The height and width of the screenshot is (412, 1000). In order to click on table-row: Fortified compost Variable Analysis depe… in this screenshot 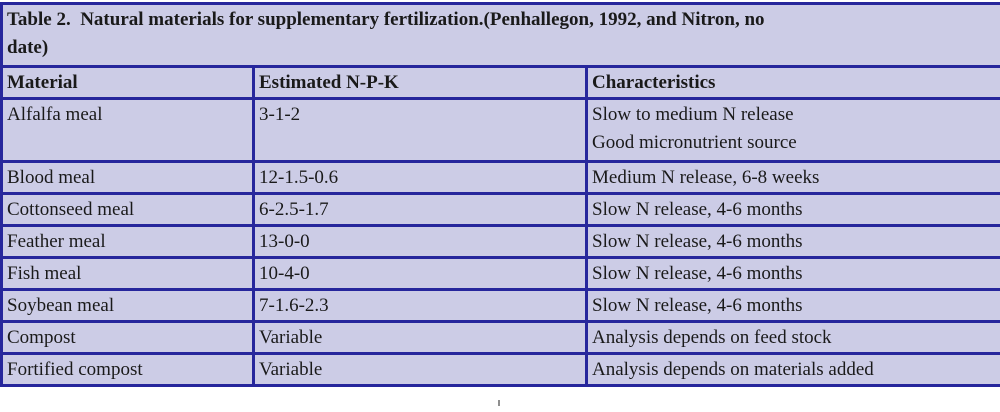, I will do `click(500, 369)`.